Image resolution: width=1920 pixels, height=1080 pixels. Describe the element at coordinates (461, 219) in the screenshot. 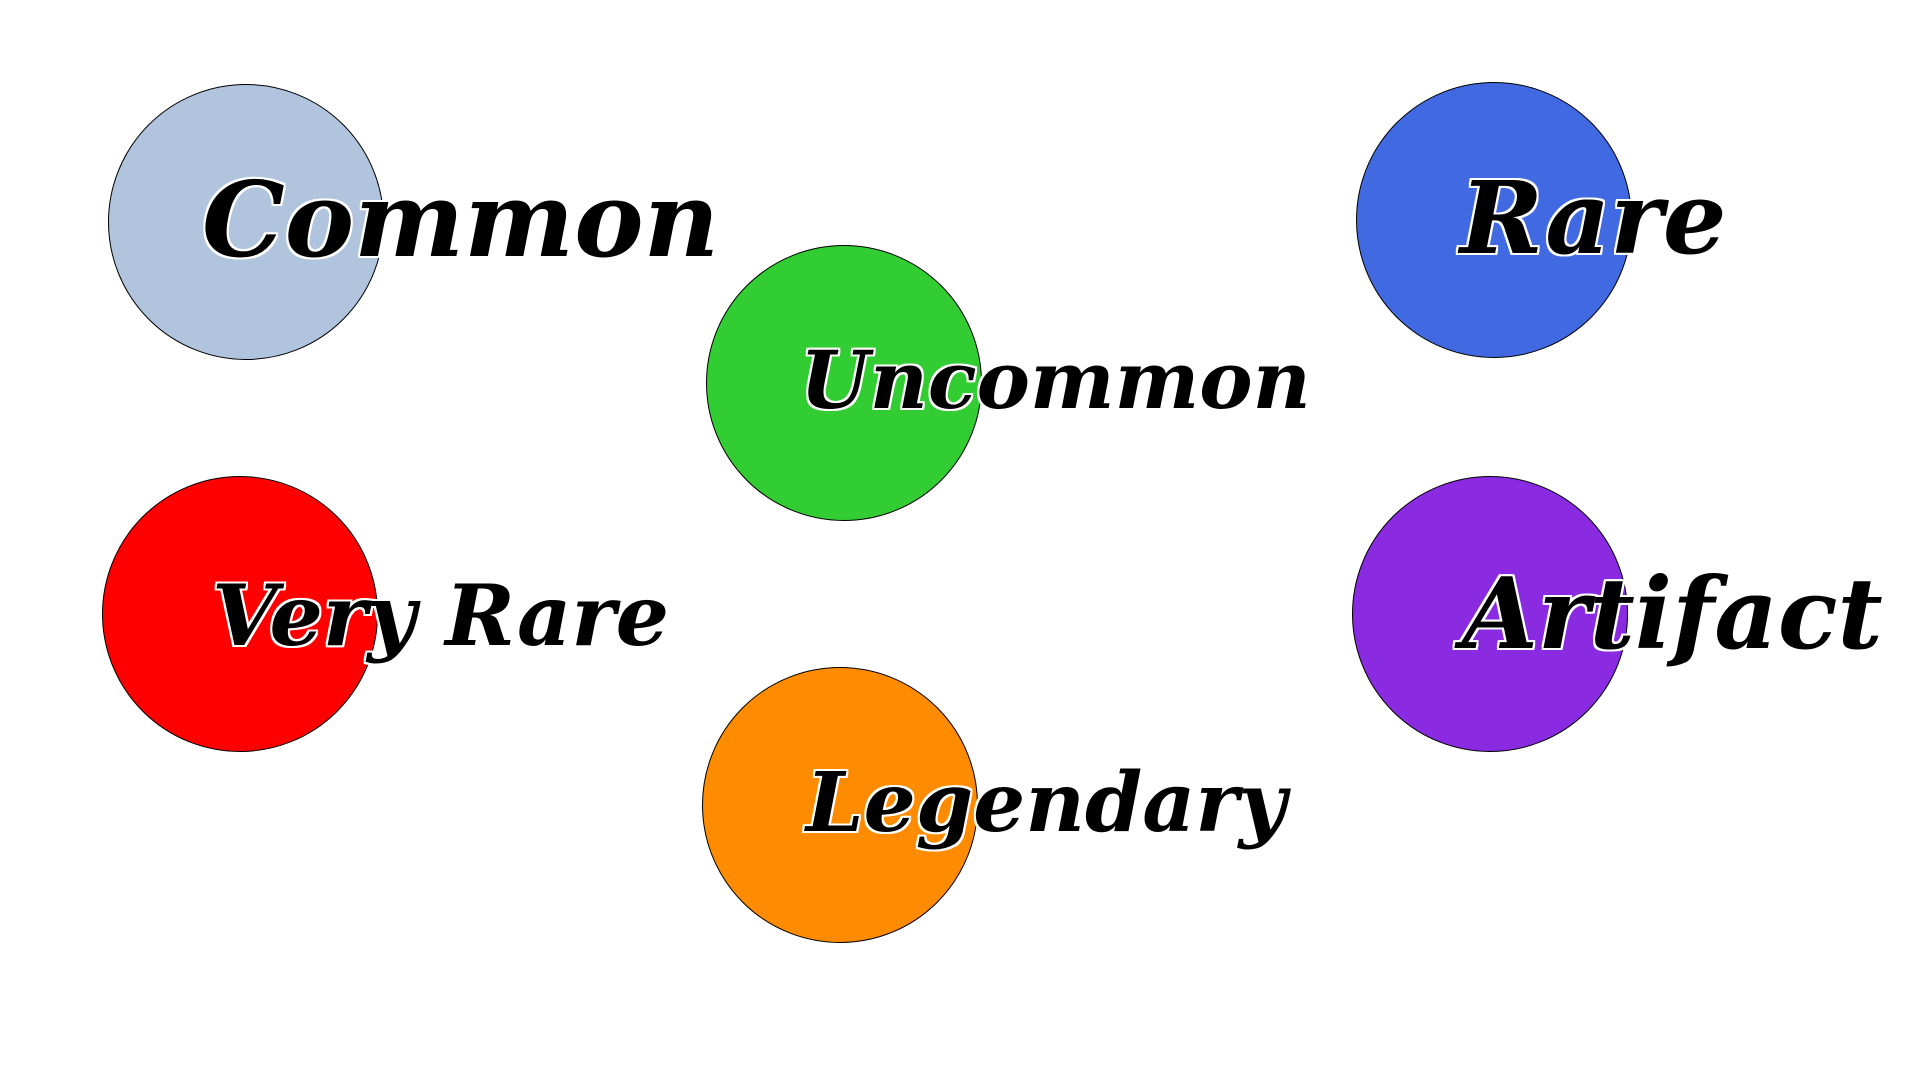

I see `common-label: Common` at that location.